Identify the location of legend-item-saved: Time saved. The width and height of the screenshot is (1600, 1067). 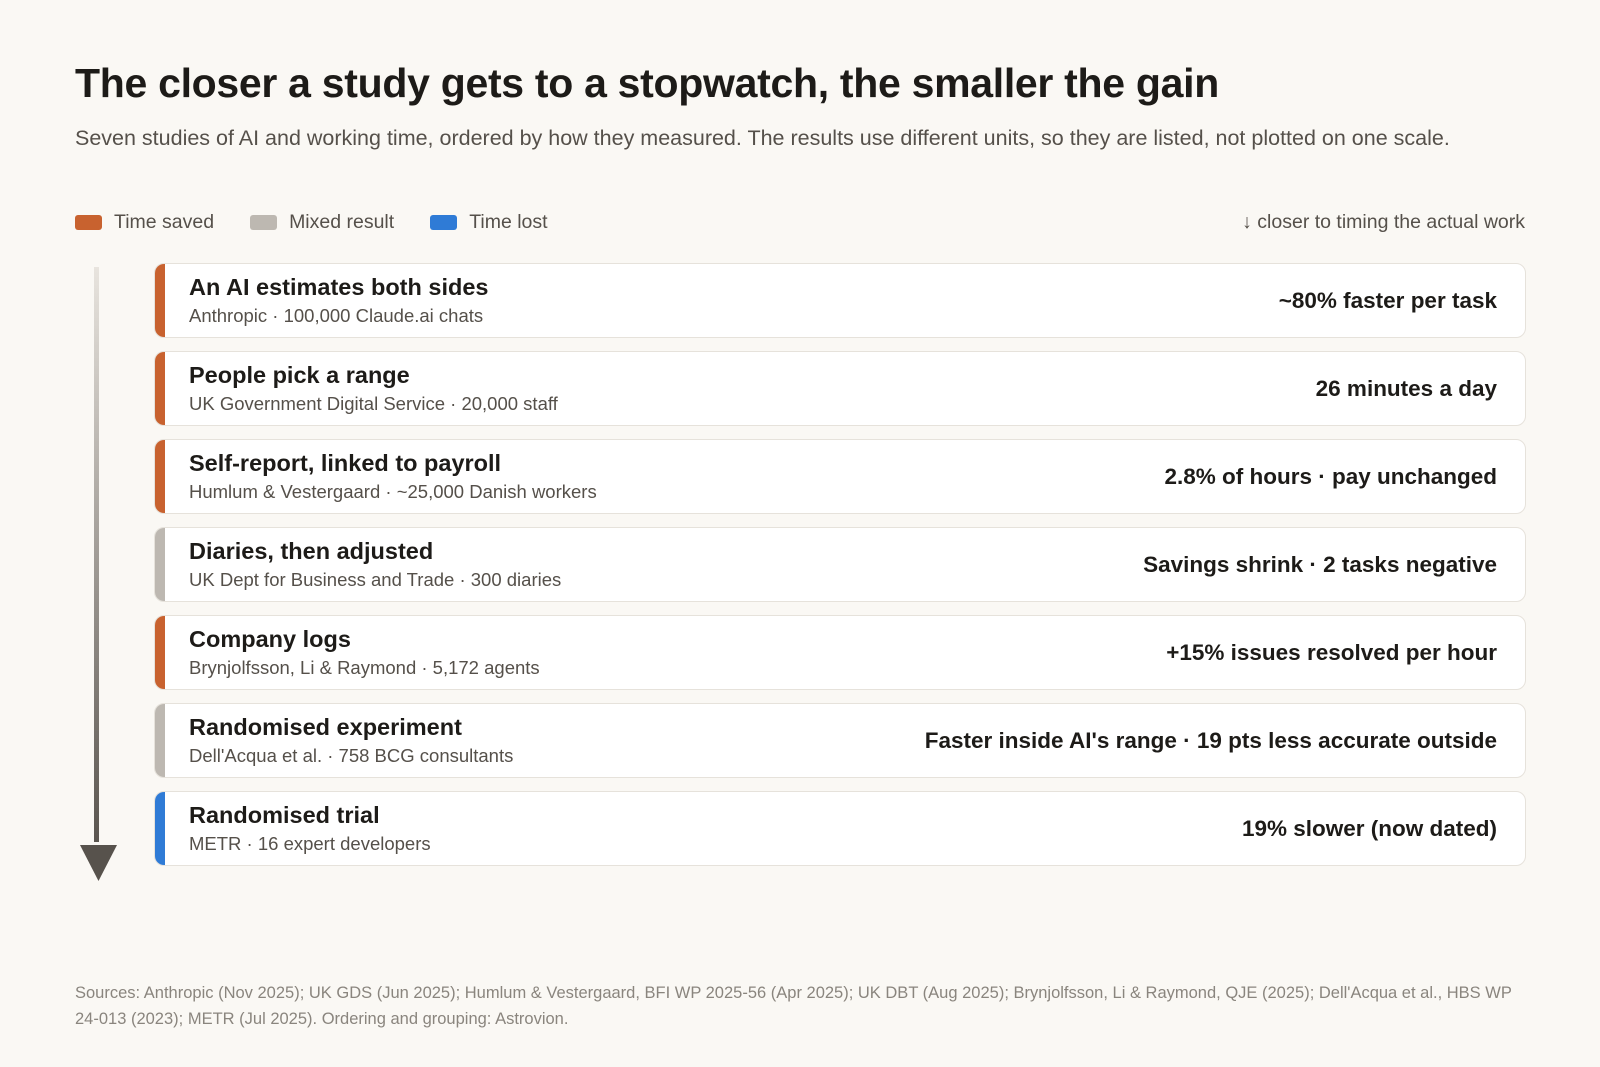
(144, 222).